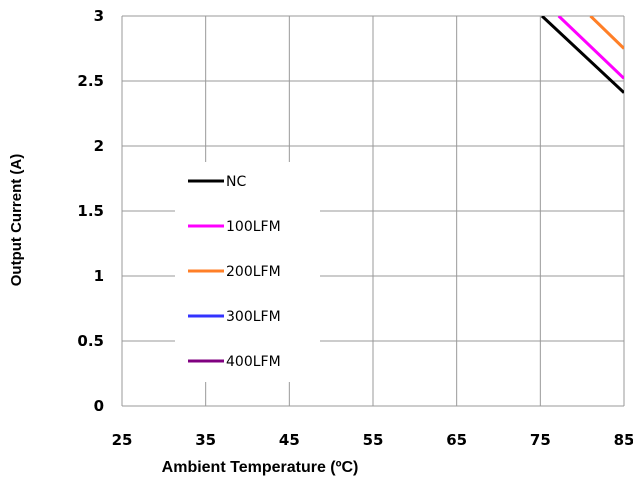 Image resolution: width=633 pixels, height=481 pixels. Describe the element at coordinates (90, 81) in the screenshot. I see `y-tick-label: 2.5` at that location.